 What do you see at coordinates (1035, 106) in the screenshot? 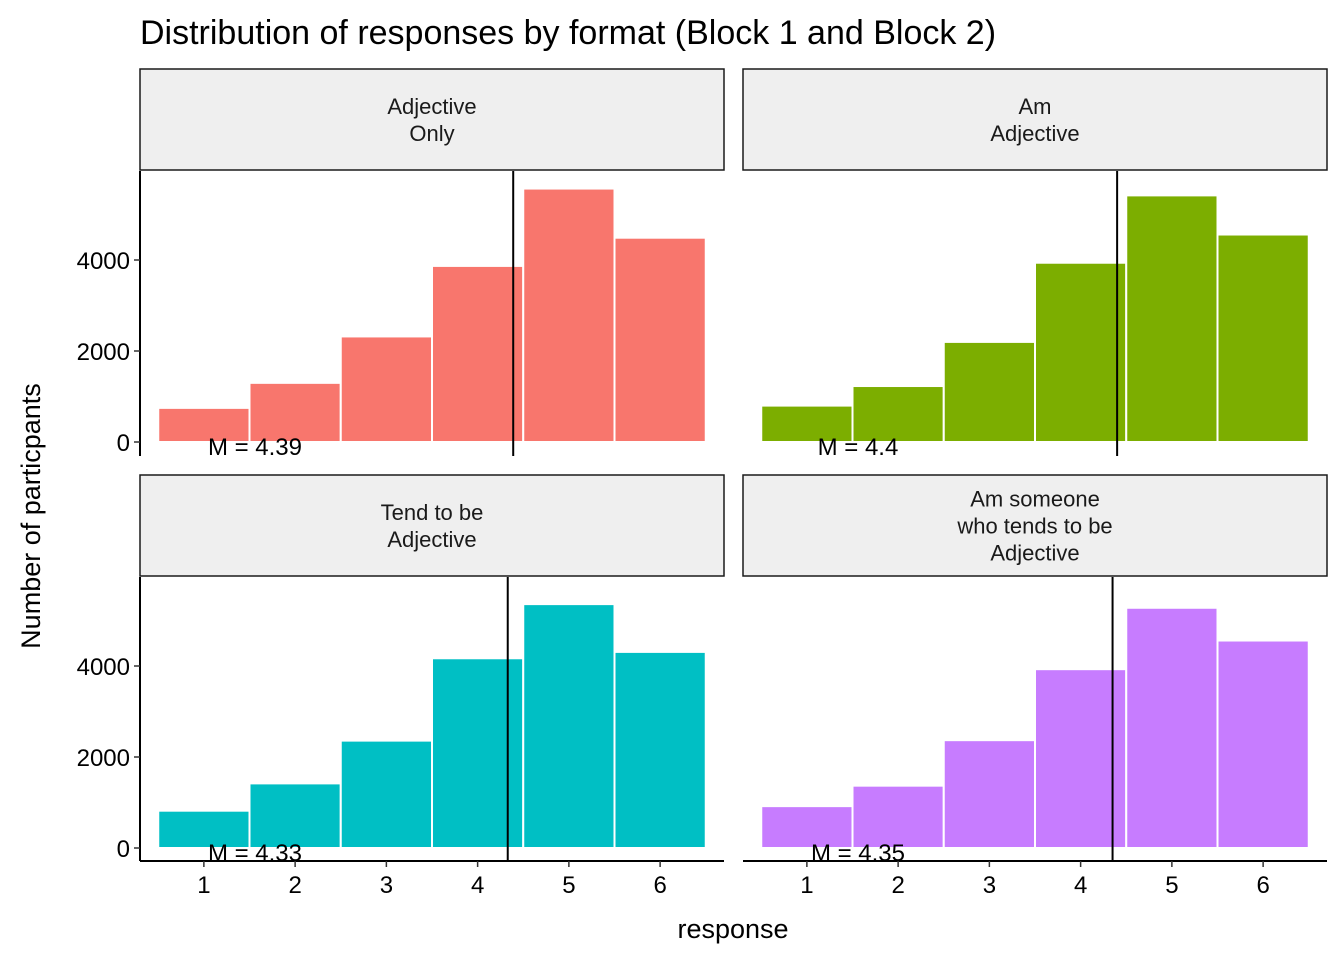
I see `facet-strip-label: Am` at bounding box center [1035, 106].